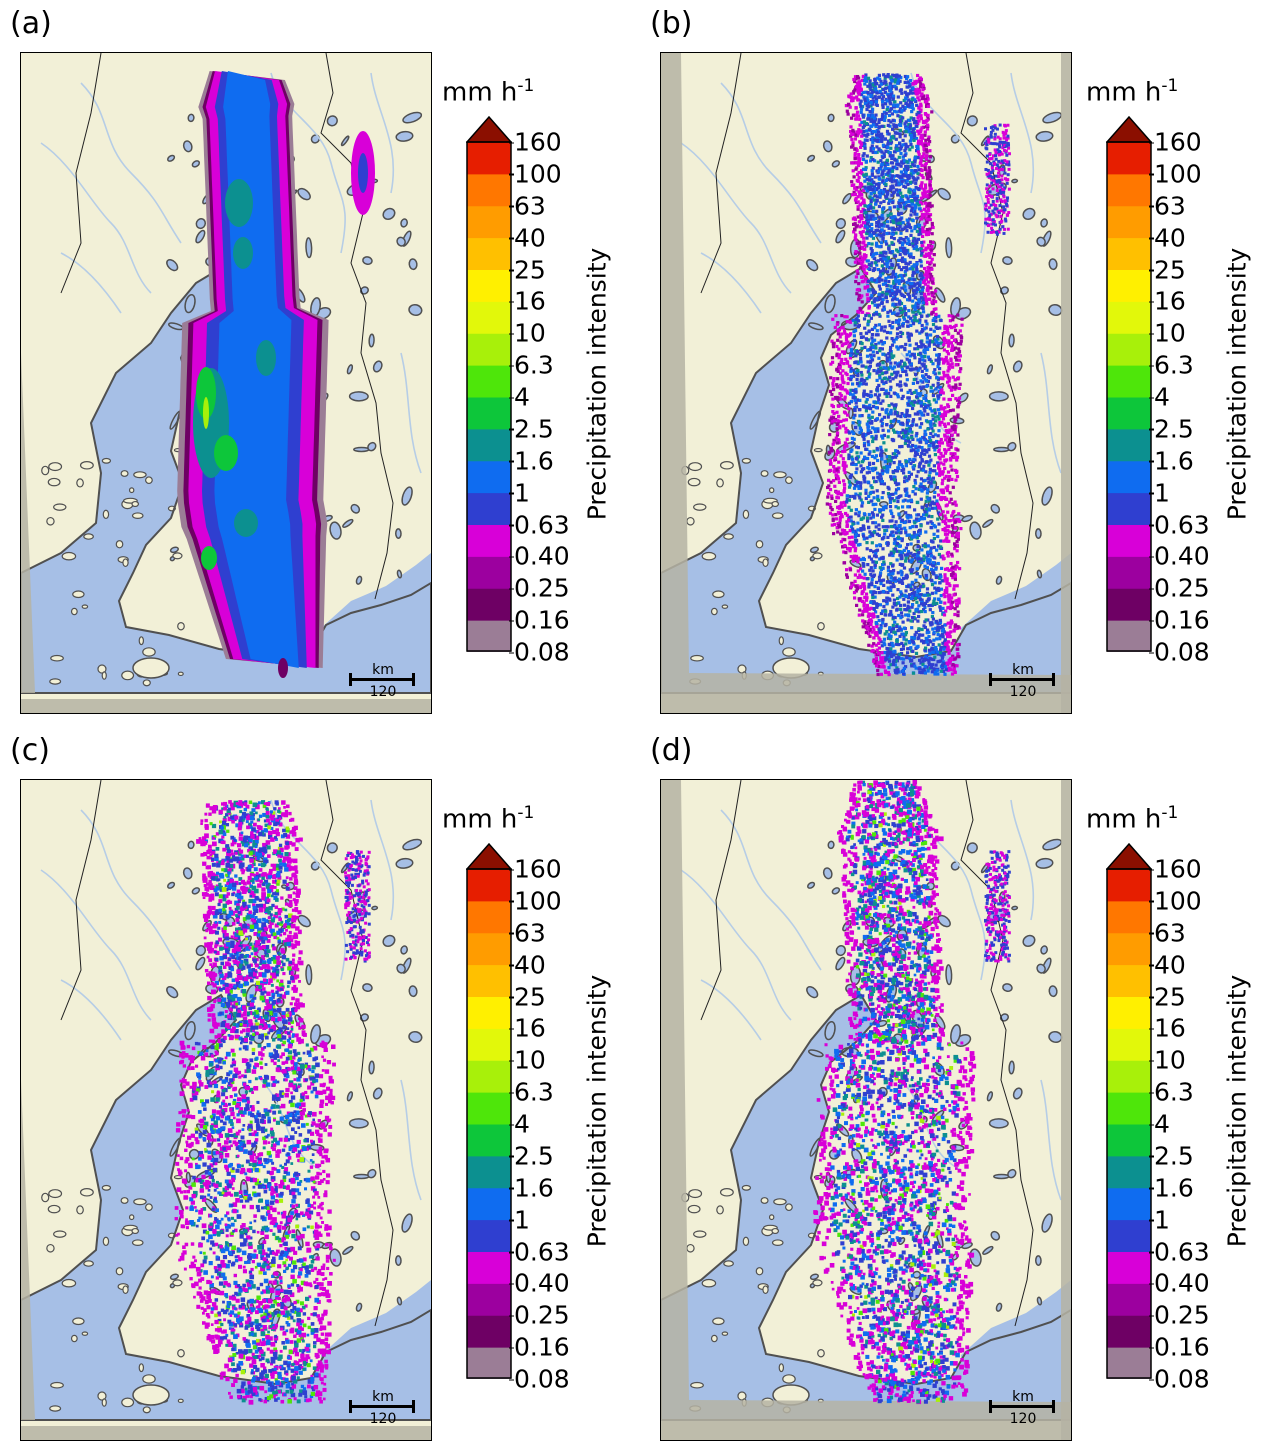  What do you see at coordinates (671, 750) in the screenshot?
I see `panel-label: (d)` at bounding box center [671, 750].